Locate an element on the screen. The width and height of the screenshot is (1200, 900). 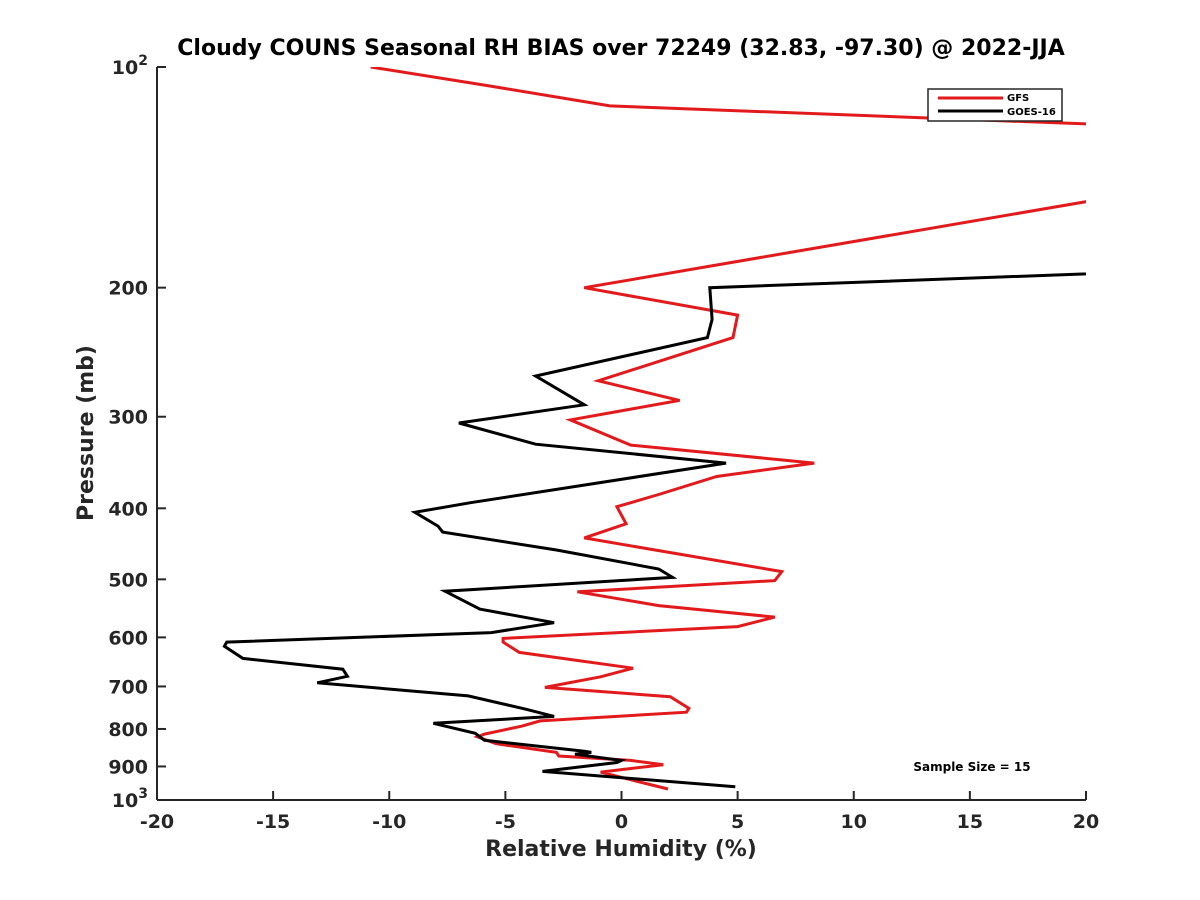
y-axis-label: Pressure (mb) is located at coordinates (86, 433).